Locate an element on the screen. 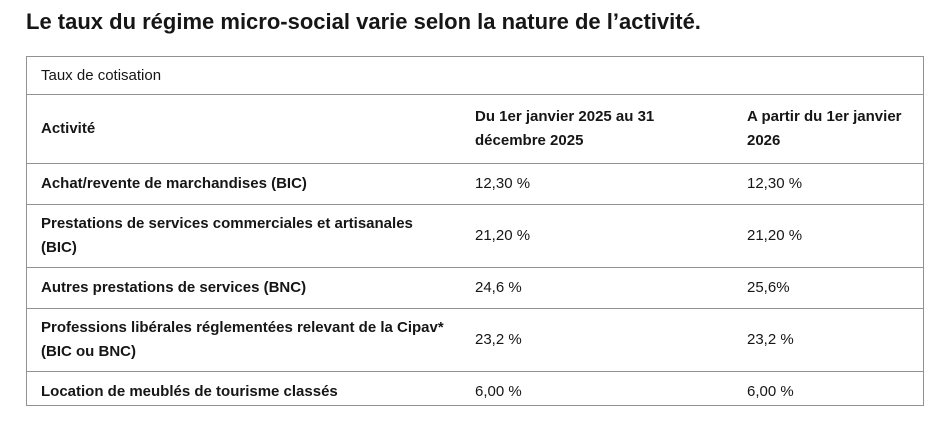  cell-rate-2026: 6,00 % is located at coordinates (828, 391).